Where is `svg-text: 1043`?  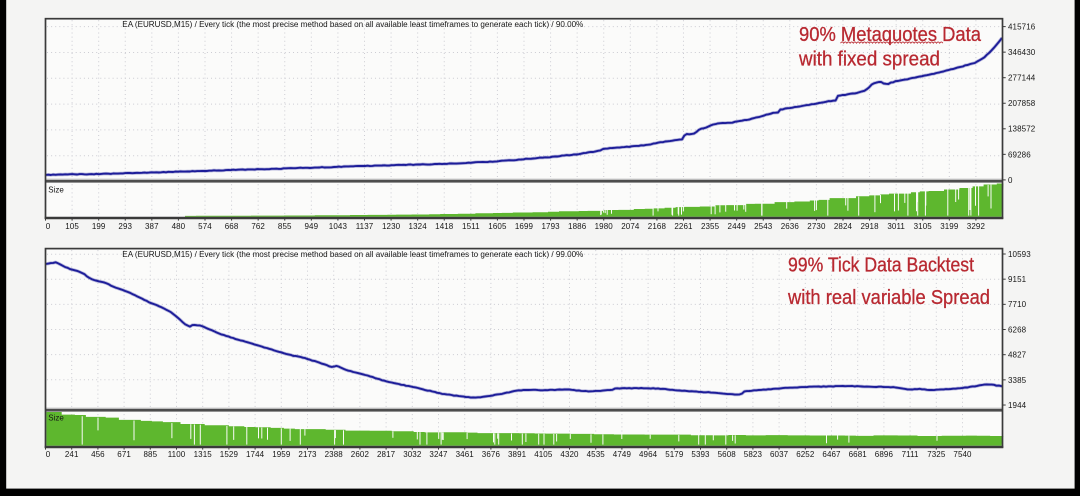
svg-text: 1043 is located at coordinates (338, 226).